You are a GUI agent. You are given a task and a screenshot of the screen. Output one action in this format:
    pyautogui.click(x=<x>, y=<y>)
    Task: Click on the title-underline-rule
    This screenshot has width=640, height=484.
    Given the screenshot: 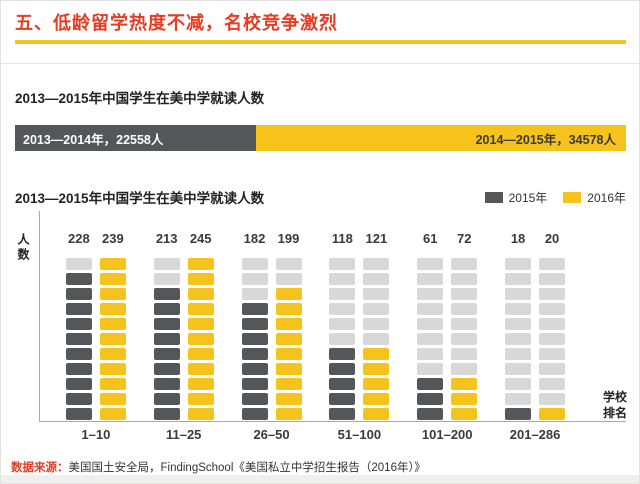 What is the action you would take?
    pyautogui.click(x=320, y=42)
    